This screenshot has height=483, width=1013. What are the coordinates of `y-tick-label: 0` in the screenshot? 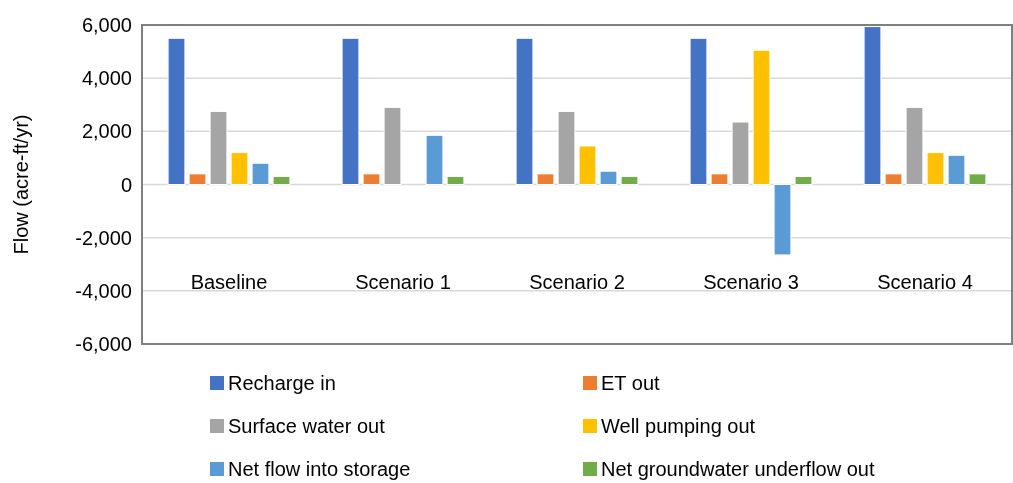 It's located at (126, 184).